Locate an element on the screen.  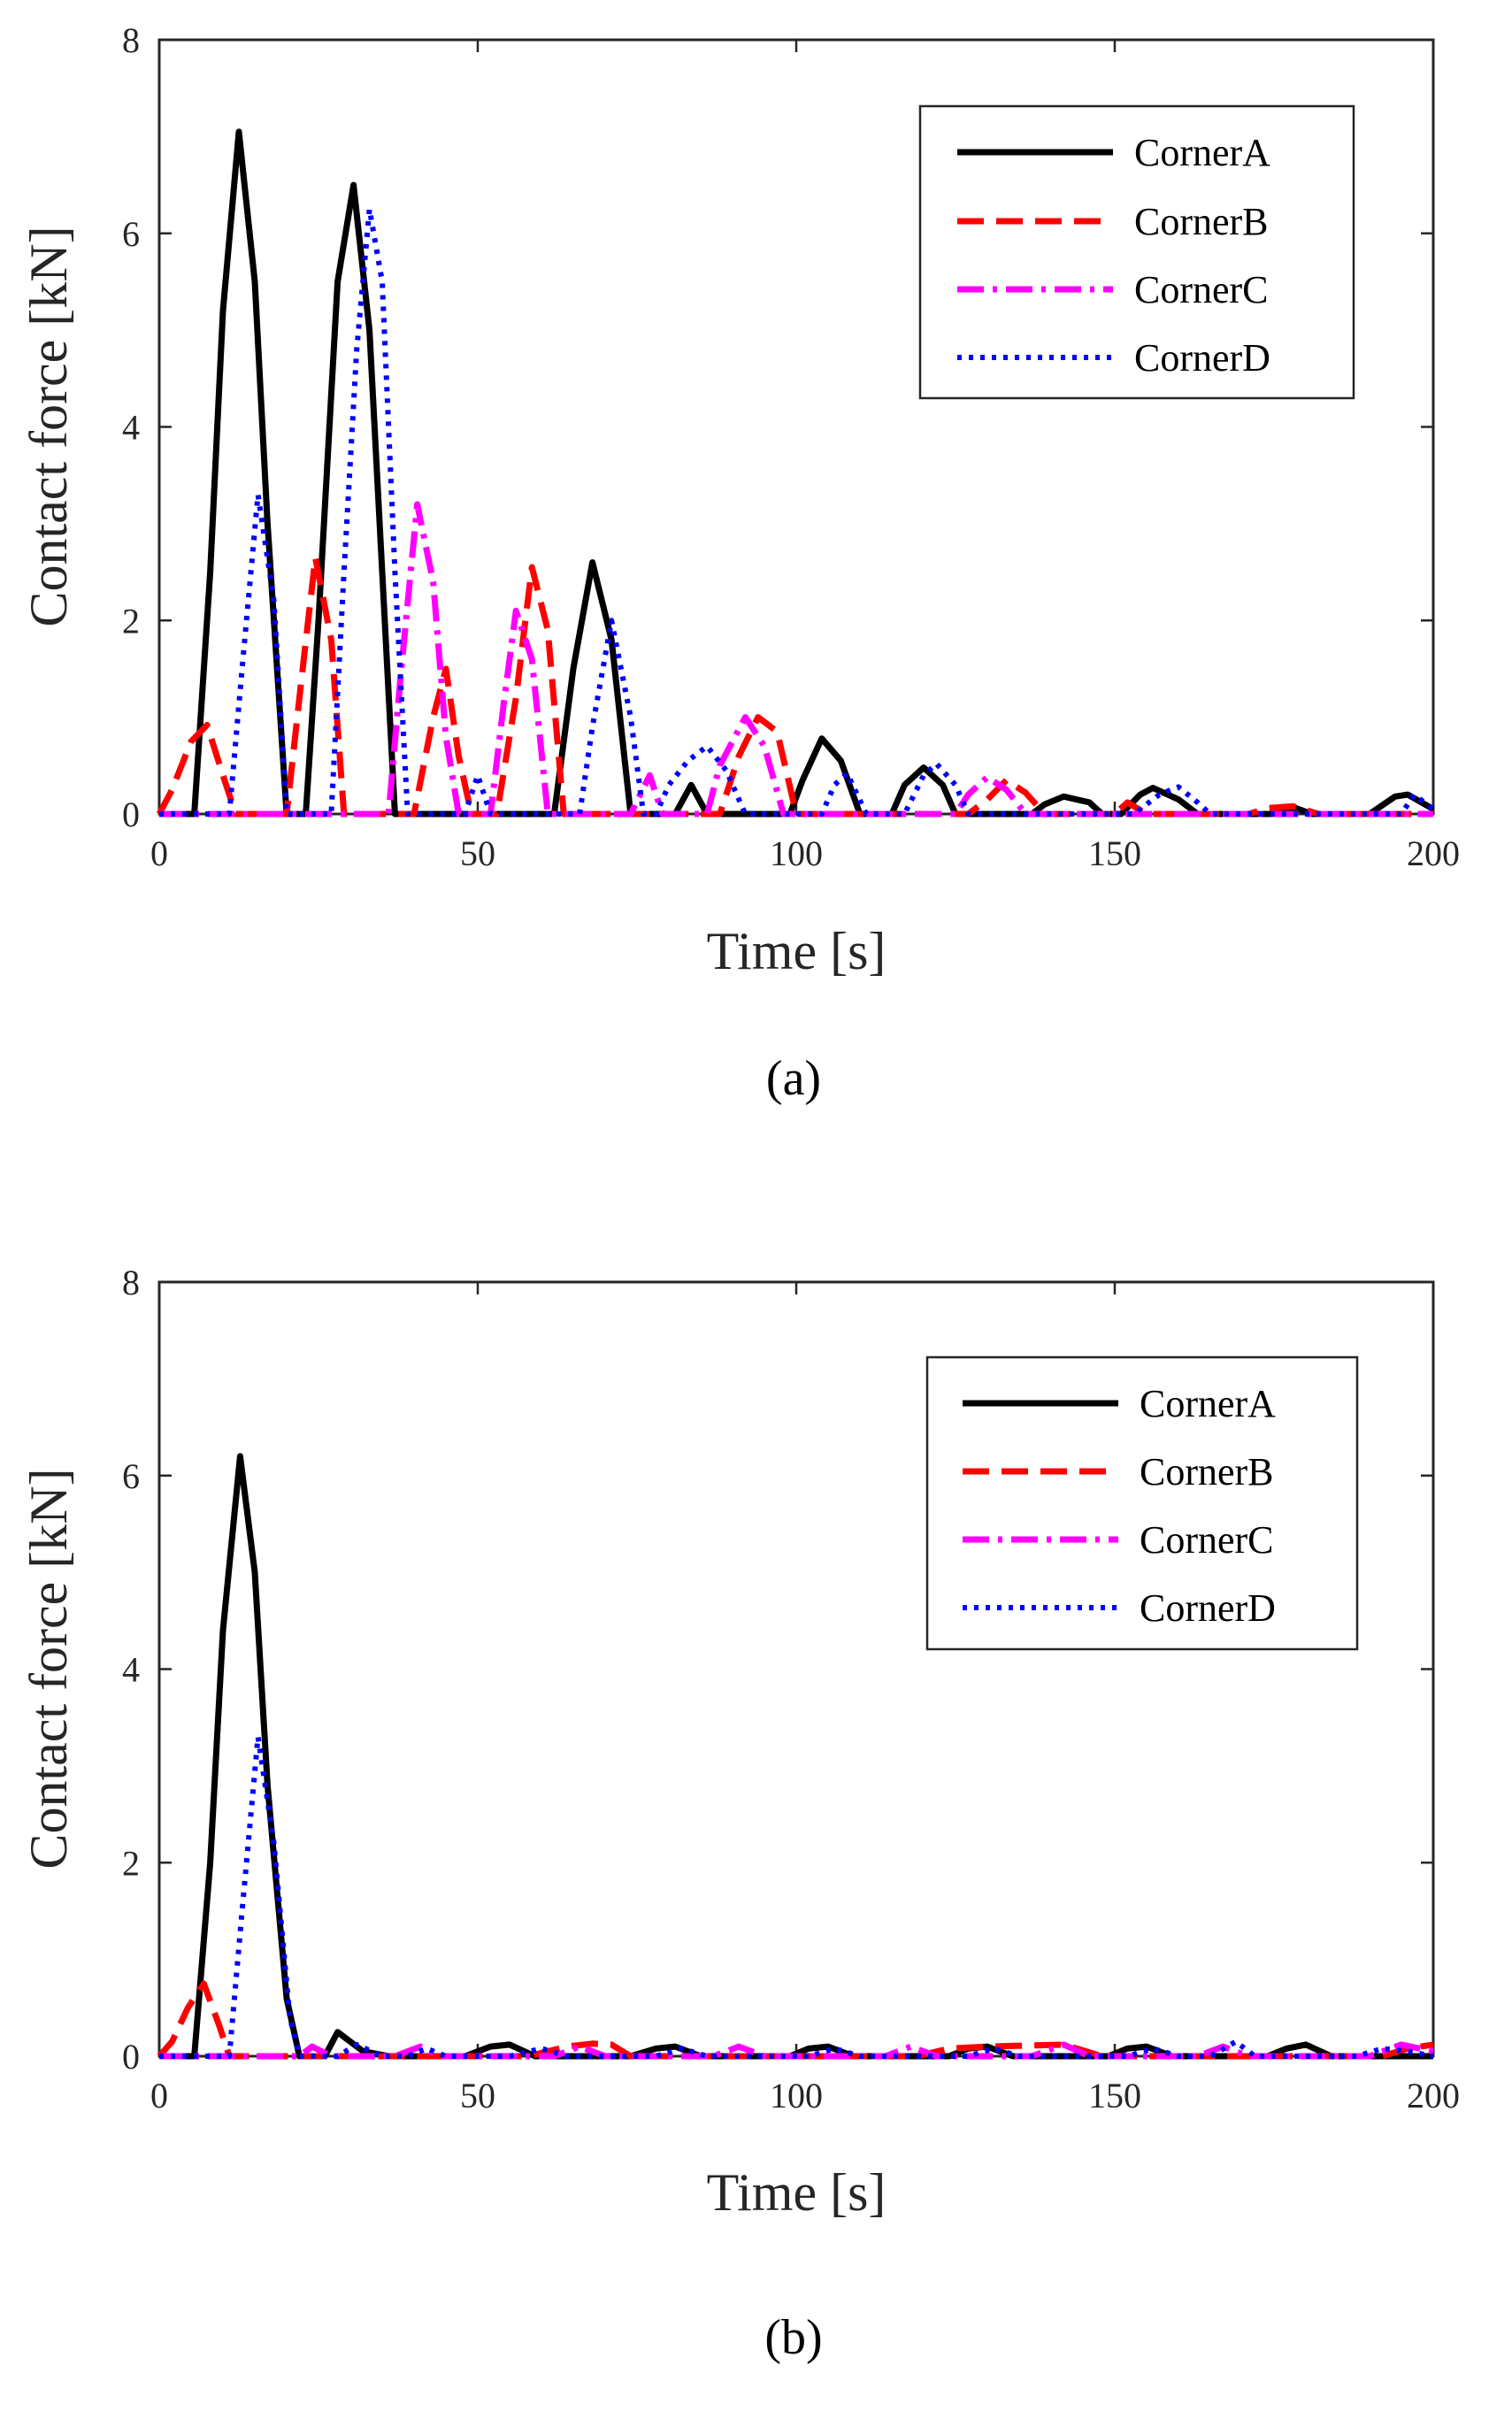
series-line-cornerc is located at coordinates (796, 659).